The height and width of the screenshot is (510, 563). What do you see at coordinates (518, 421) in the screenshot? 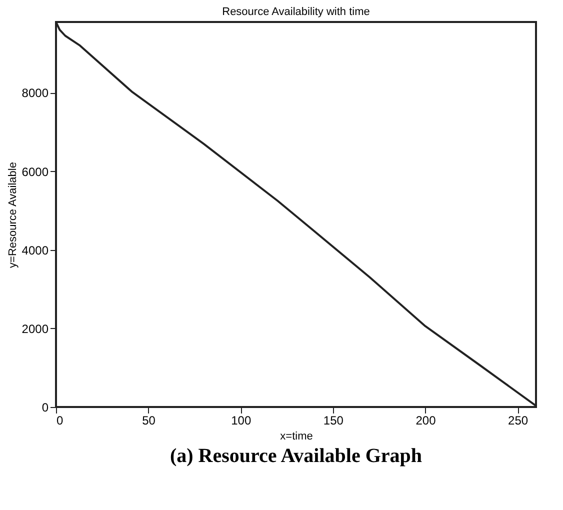
I see `x-tick-label: 250` at bounding box center [518, 421].